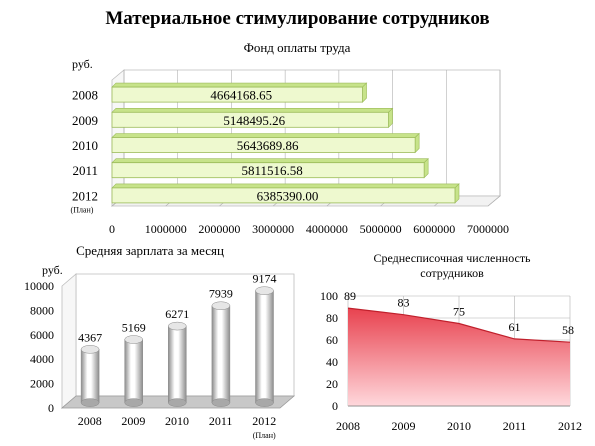  What do you see at coordinates (452, 273) in the screenshot?
I see `headcount-title-line: сотрудников` at bounding box center [452, 273].